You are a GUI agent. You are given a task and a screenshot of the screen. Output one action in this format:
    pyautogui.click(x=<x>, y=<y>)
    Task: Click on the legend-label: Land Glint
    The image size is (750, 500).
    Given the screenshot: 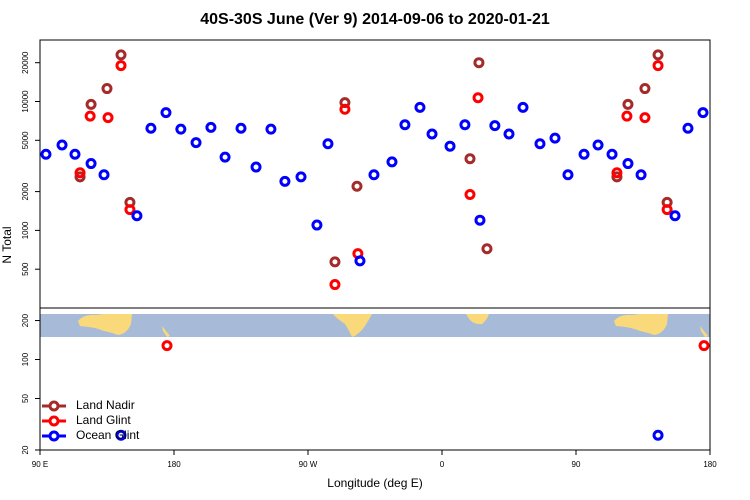 What is the action you would take?
    pyautogui.click(x=103, y=420)
    